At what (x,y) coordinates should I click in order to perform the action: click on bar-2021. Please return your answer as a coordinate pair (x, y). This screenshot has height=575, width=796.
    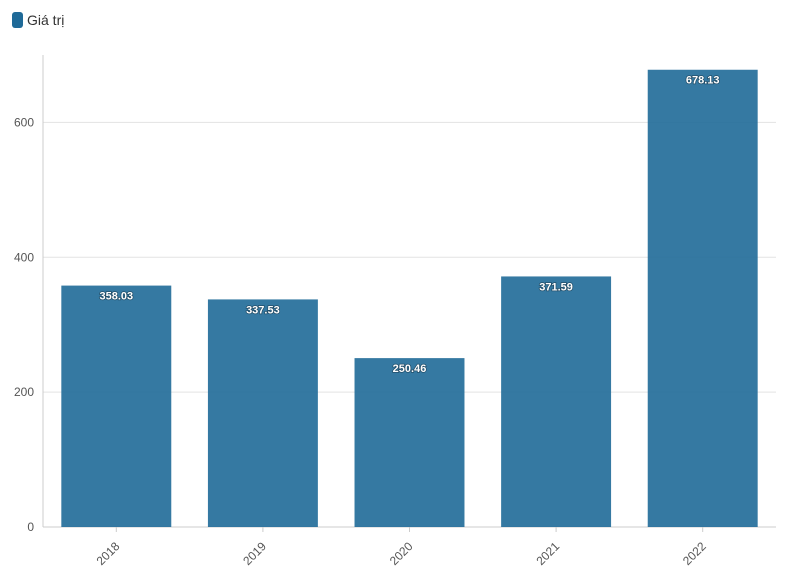
    Looking at the image, I should click on (556, 401).